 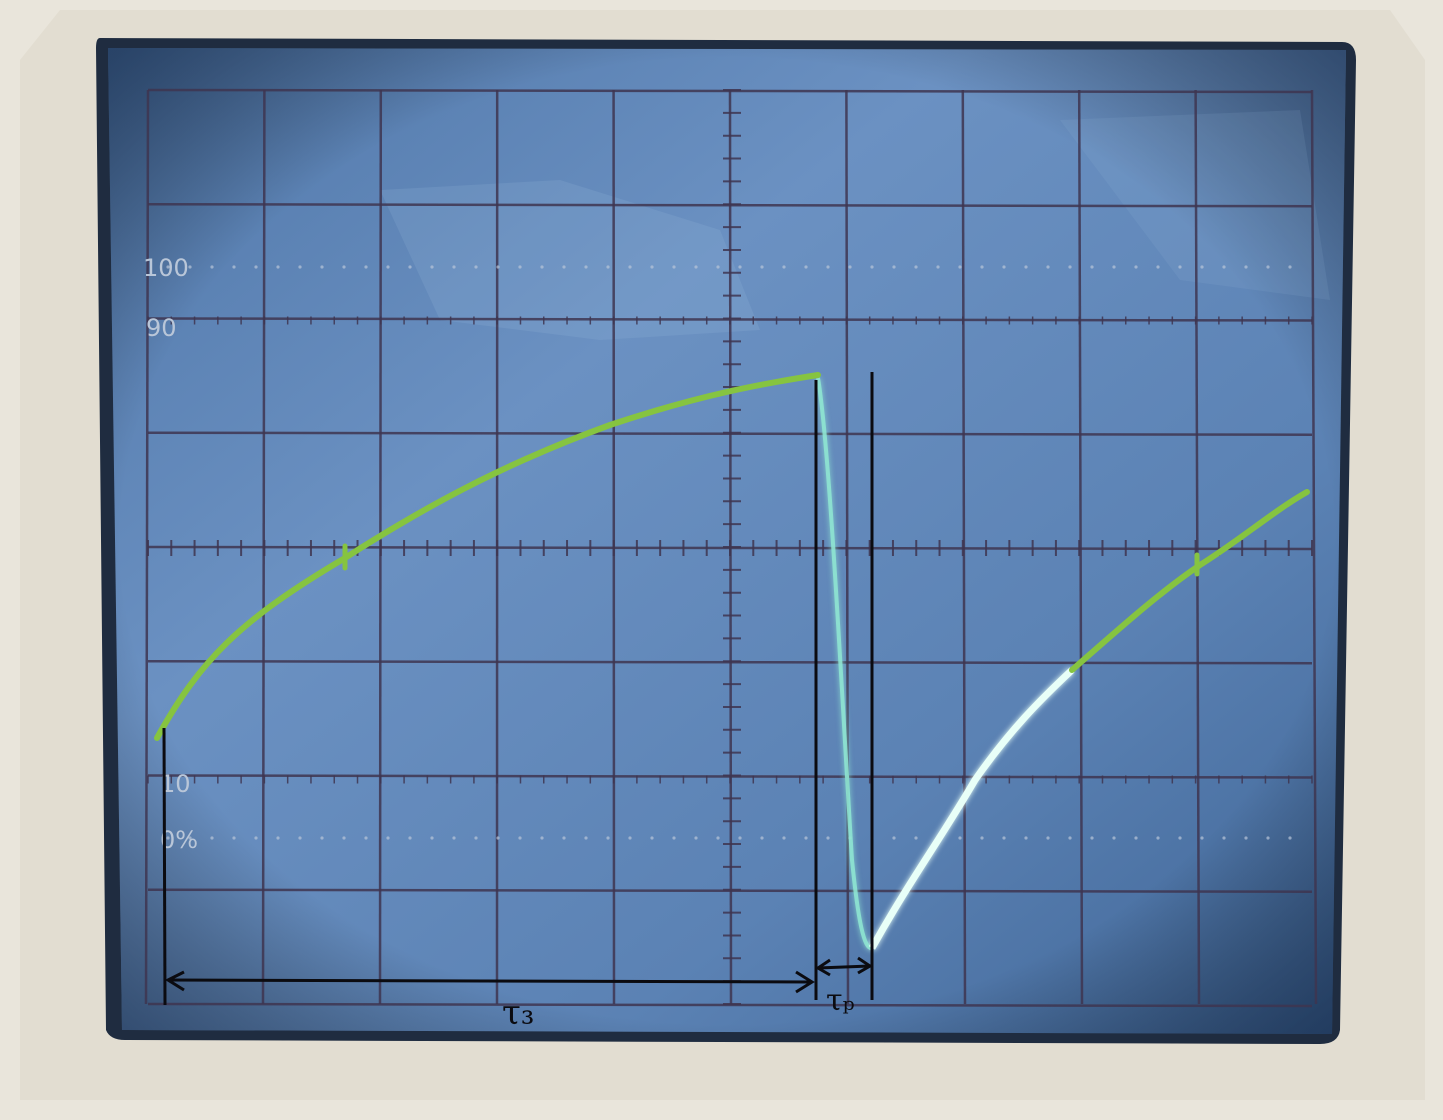 What do you see at coordinates (179, 840) in the screenshot?
I see `label-0-percent: 0%` at bounding box center [179, 840].